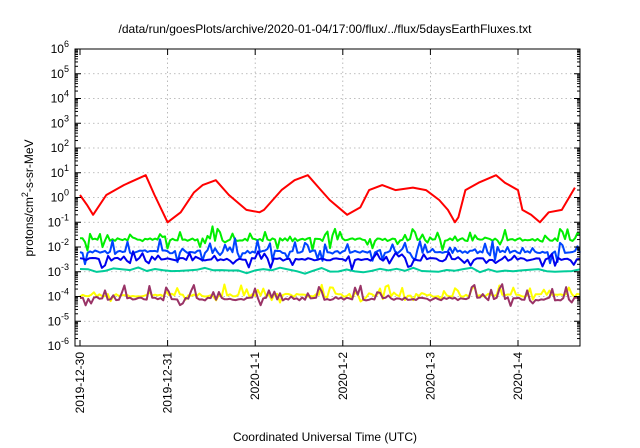  Describe the element at coordinates (430, 376) in the screenshot. I see `x-tick-label: 2020-1-3` at that location.